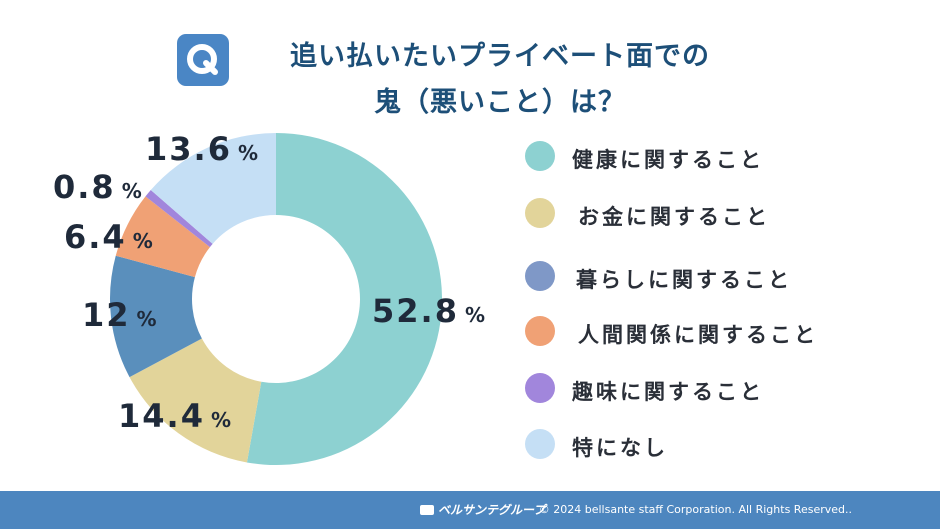  What do you see at coordinates (698, 335) in the screenshot?
I see `legend-label-relationships: 人間関係に関すること` at bounding box center [698, 335].